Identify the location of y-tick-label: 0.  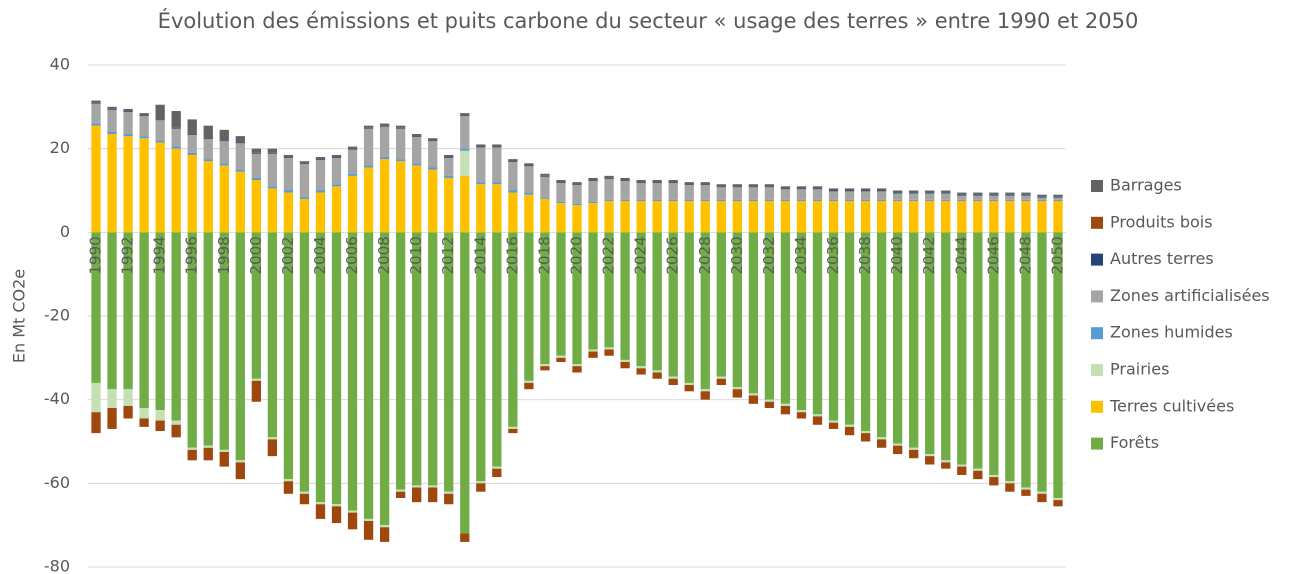
(65, 231).